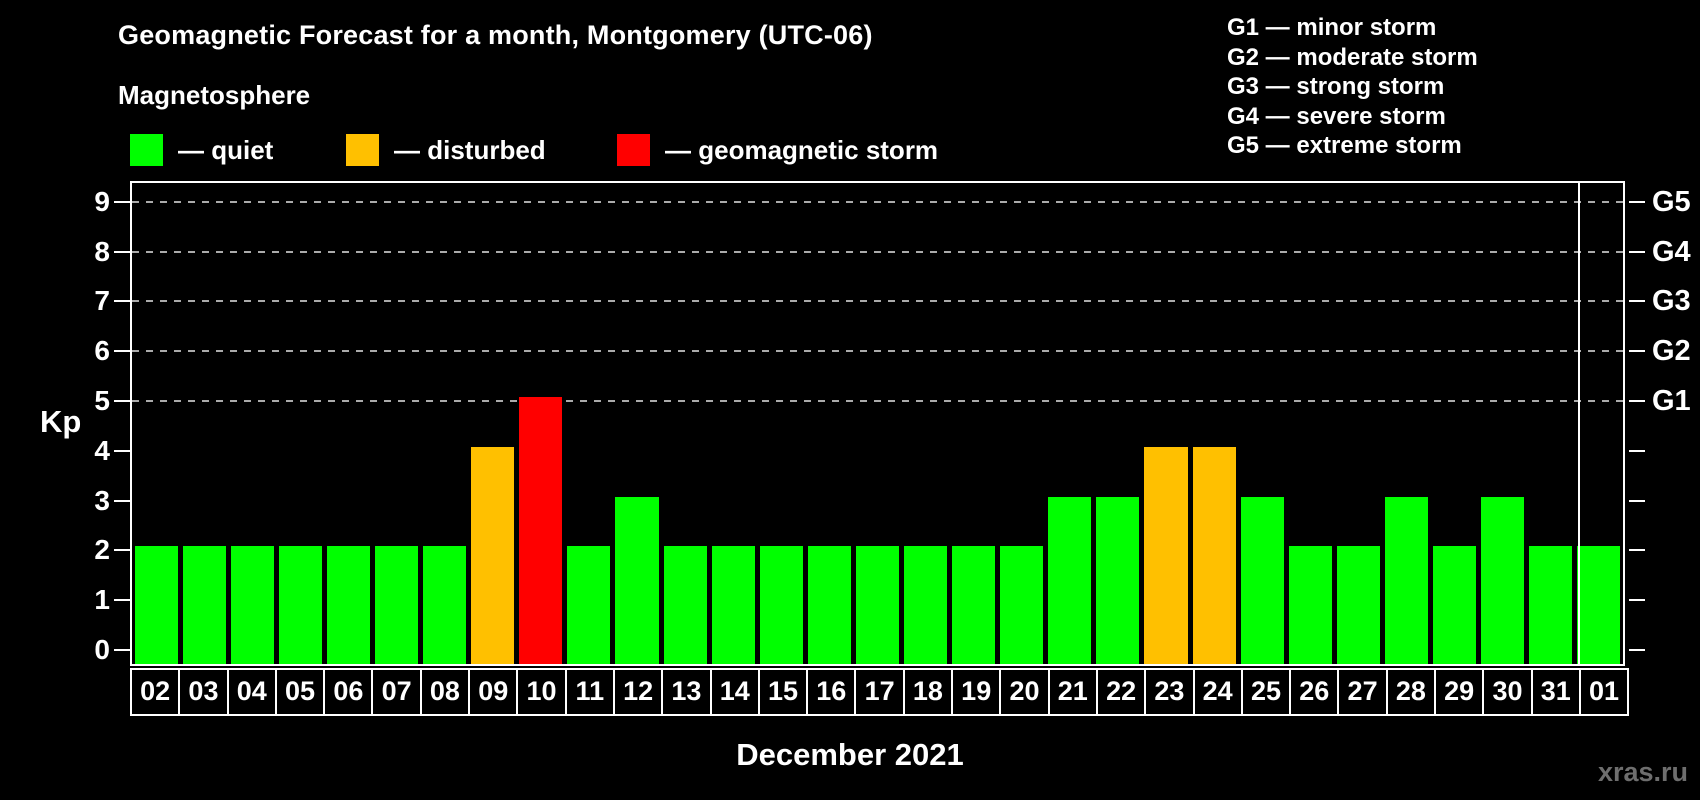 This screenshot has width=1700, height=800. Describe the element at coordinates (1604, 692) in the screenshot. I see `x-tick-label-01: 01` at that location.